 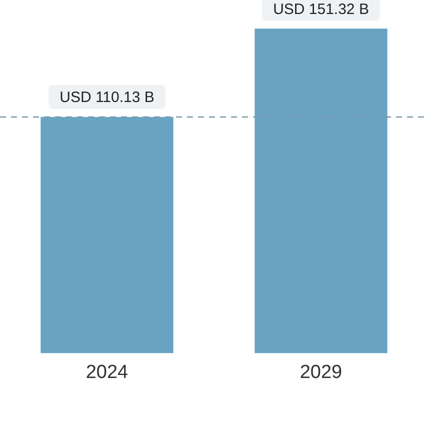 What do you see at coordinates (107, 372) in the screenshot?
I see `x-tick-label: 2024` at bounding box center [107, 372].